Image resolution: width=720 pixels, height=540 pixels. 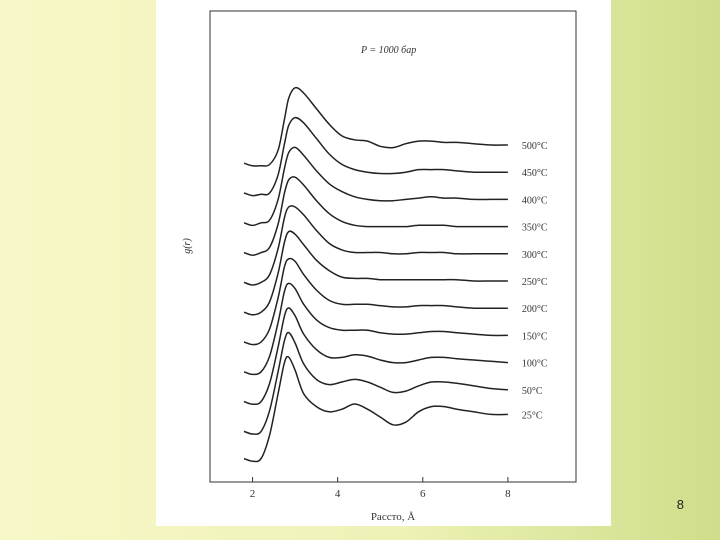 I want to click on series-label-25c: 25°C, so click(x=532, y=415).